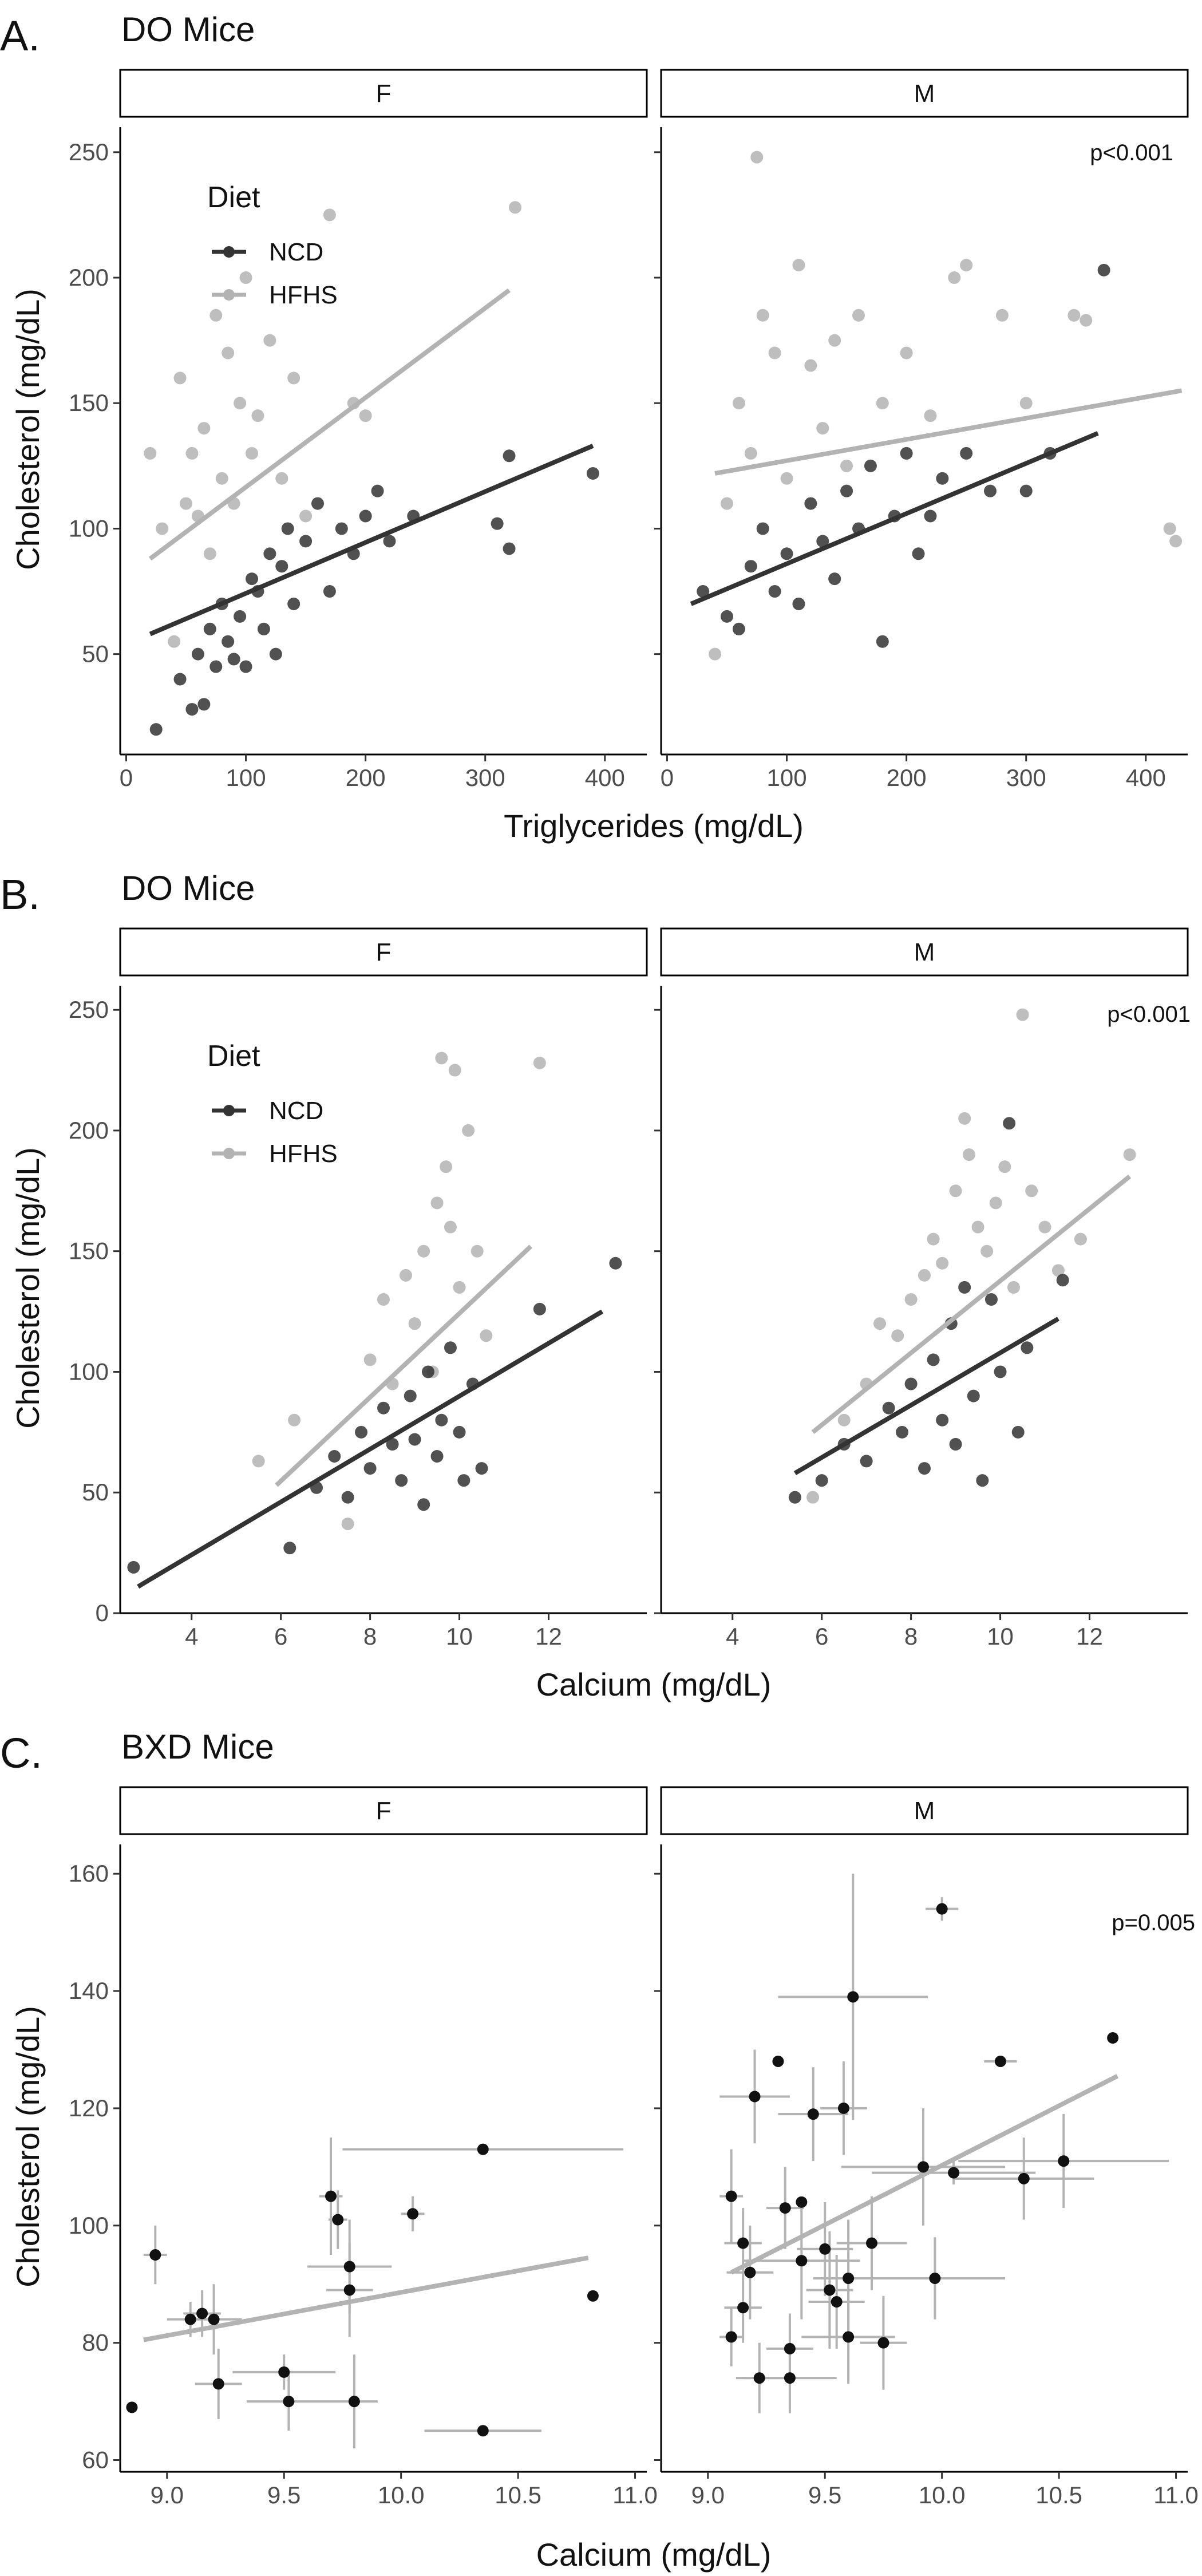  Describe the element at coordinates (20, 36) in the screenshot. I see `panel-a-letter: A.` at that location.